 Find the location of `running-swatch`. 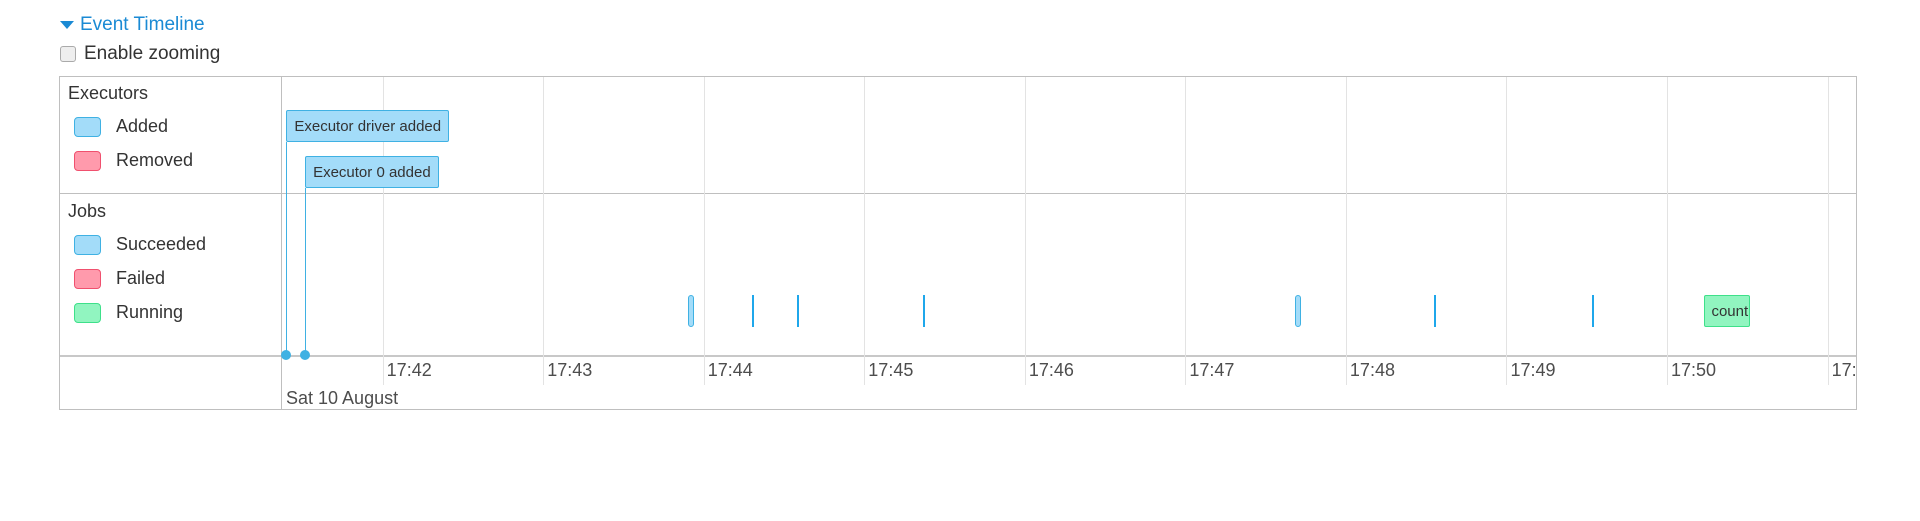

running-swatch is located at coordinates (87, 312).